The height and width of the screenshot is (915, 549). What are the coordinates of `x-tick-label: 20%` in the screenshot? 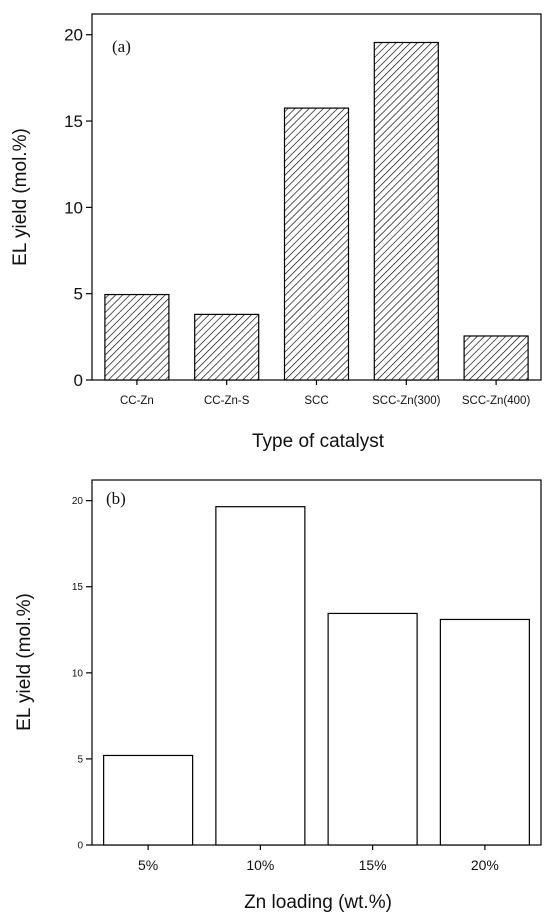 It's located at (485, 865).